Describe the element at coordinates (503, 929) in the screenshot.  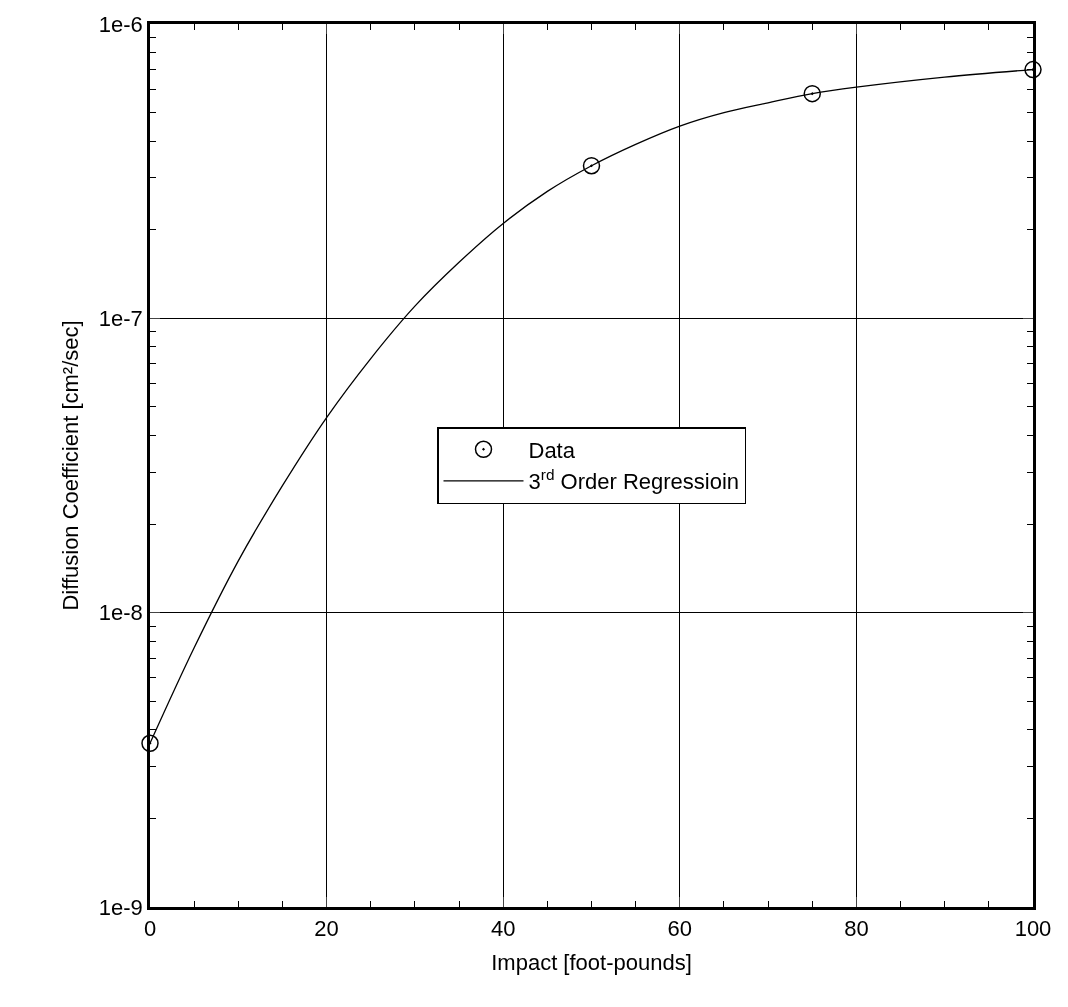
I see `x-tick-label: 40` at that location.